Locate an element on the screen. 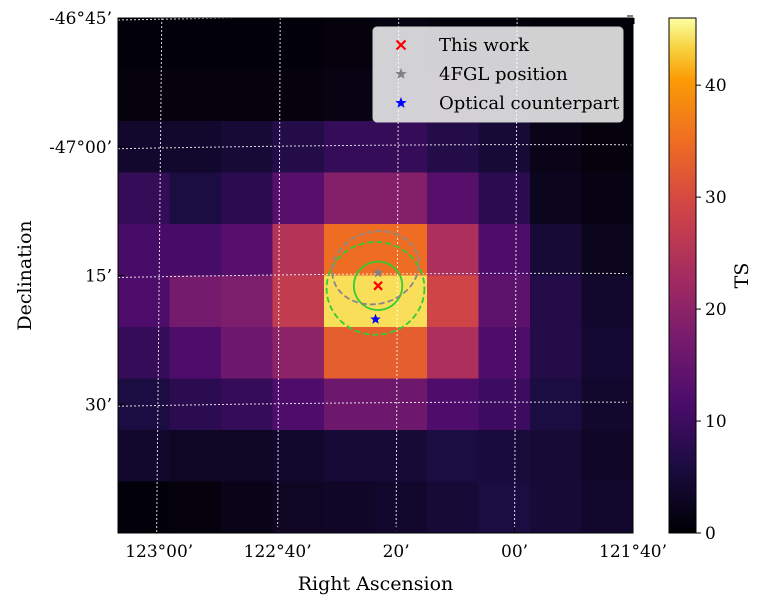  x-tick-label: 20’ is located at coordinates (396, 552).